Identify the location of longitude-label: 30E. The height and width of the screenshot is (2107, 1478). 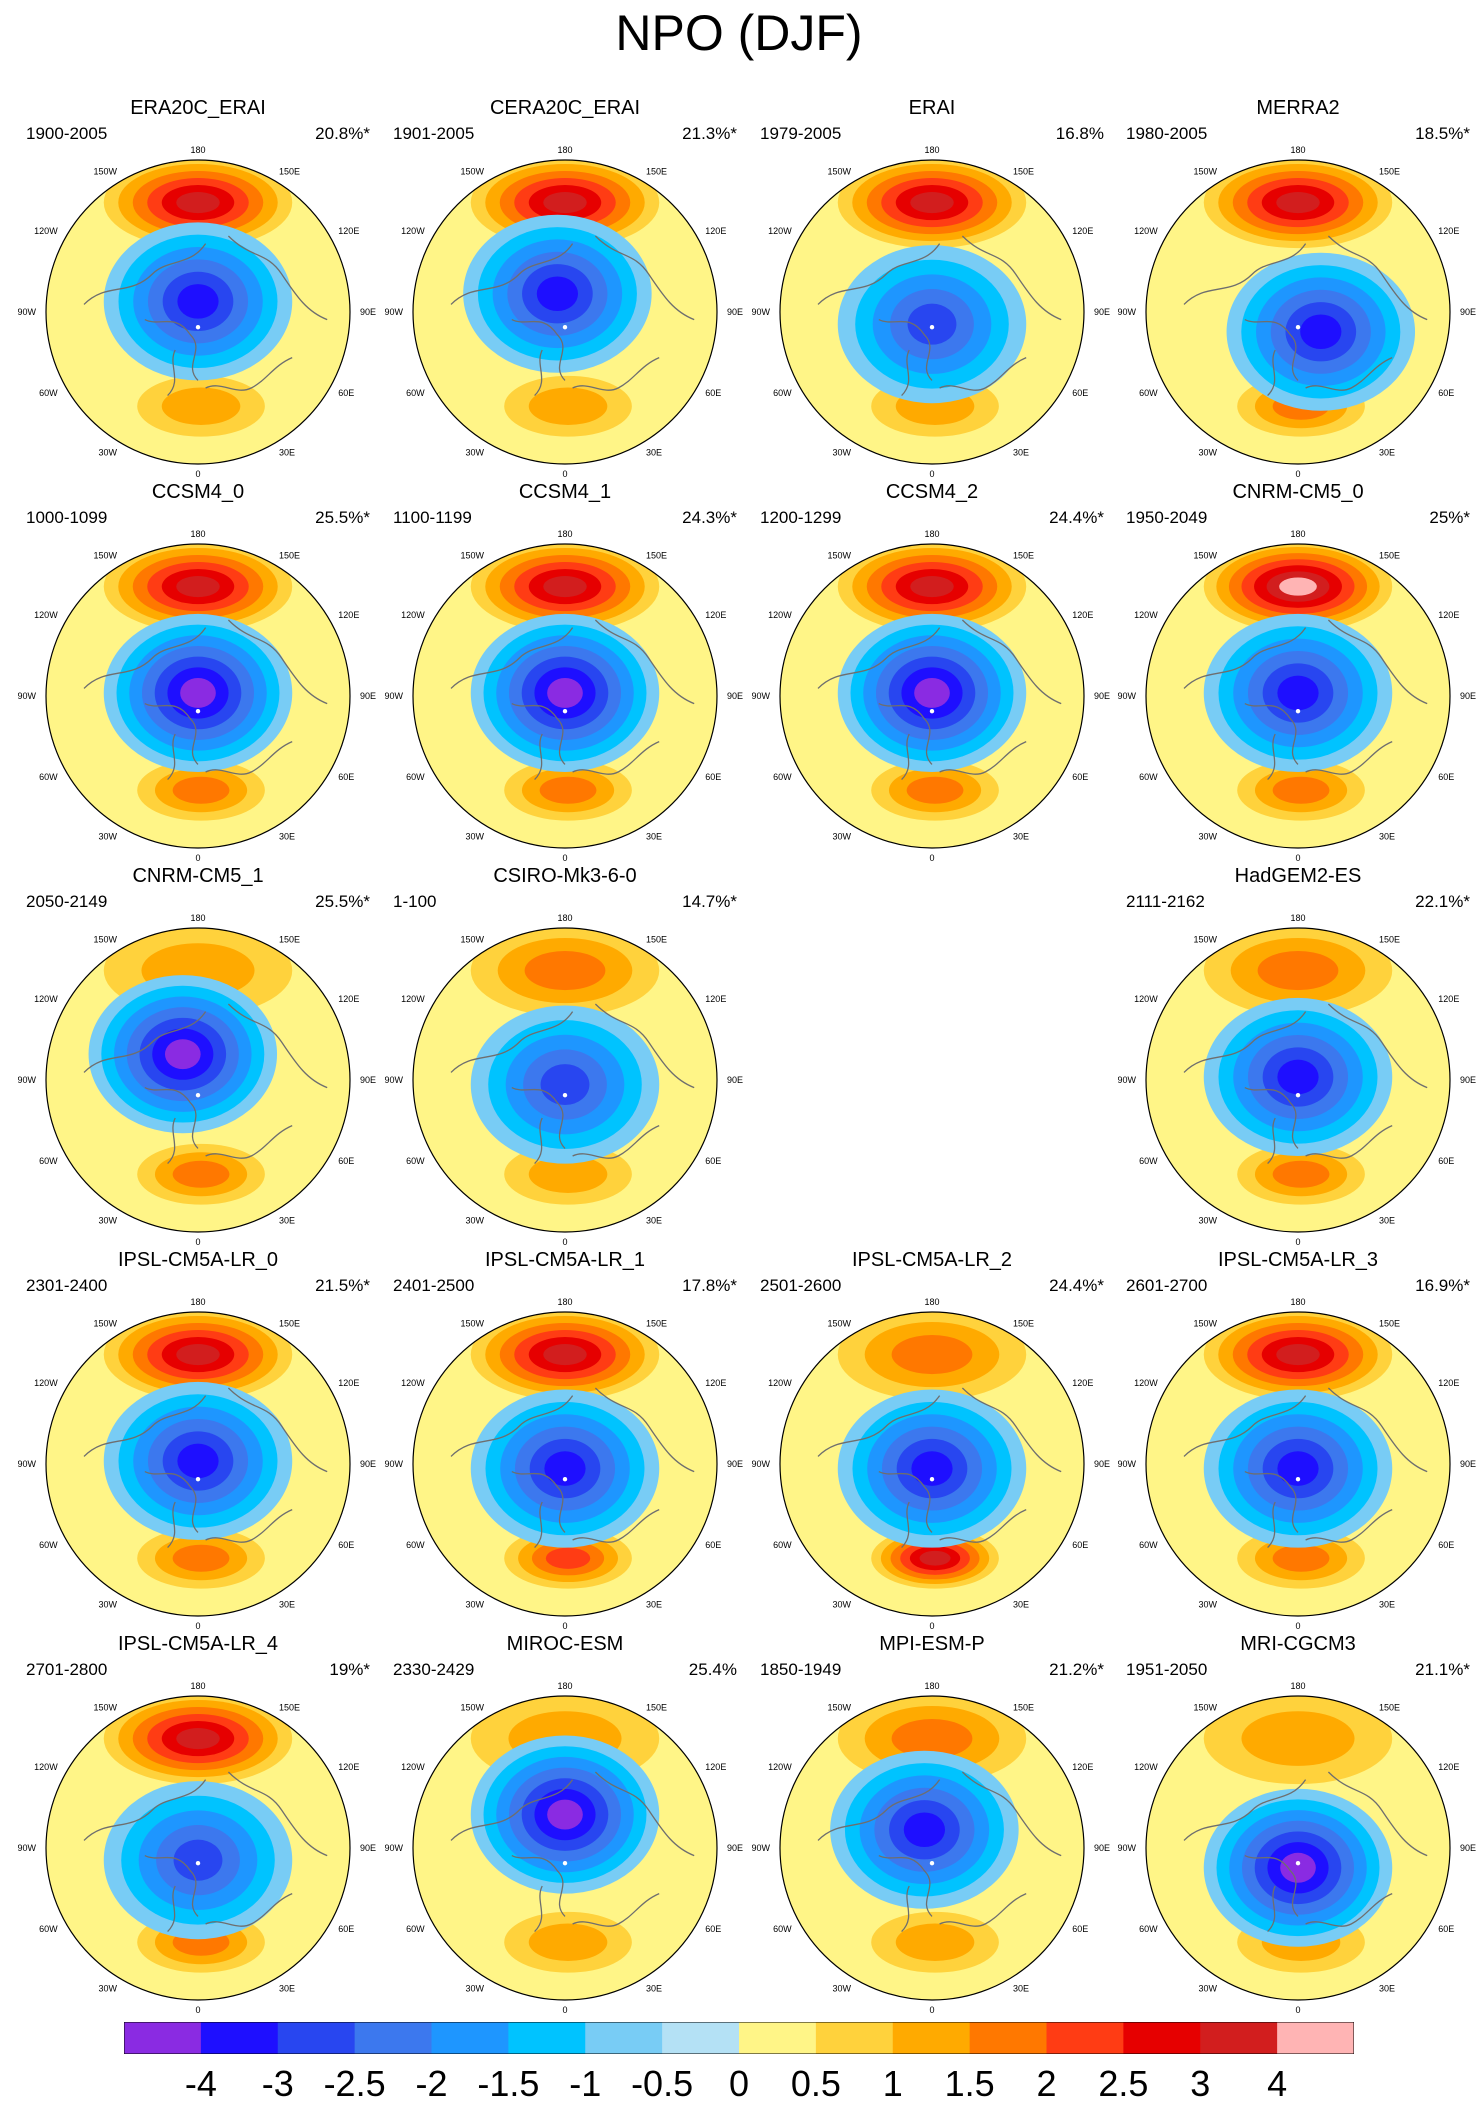
(287, 1988).